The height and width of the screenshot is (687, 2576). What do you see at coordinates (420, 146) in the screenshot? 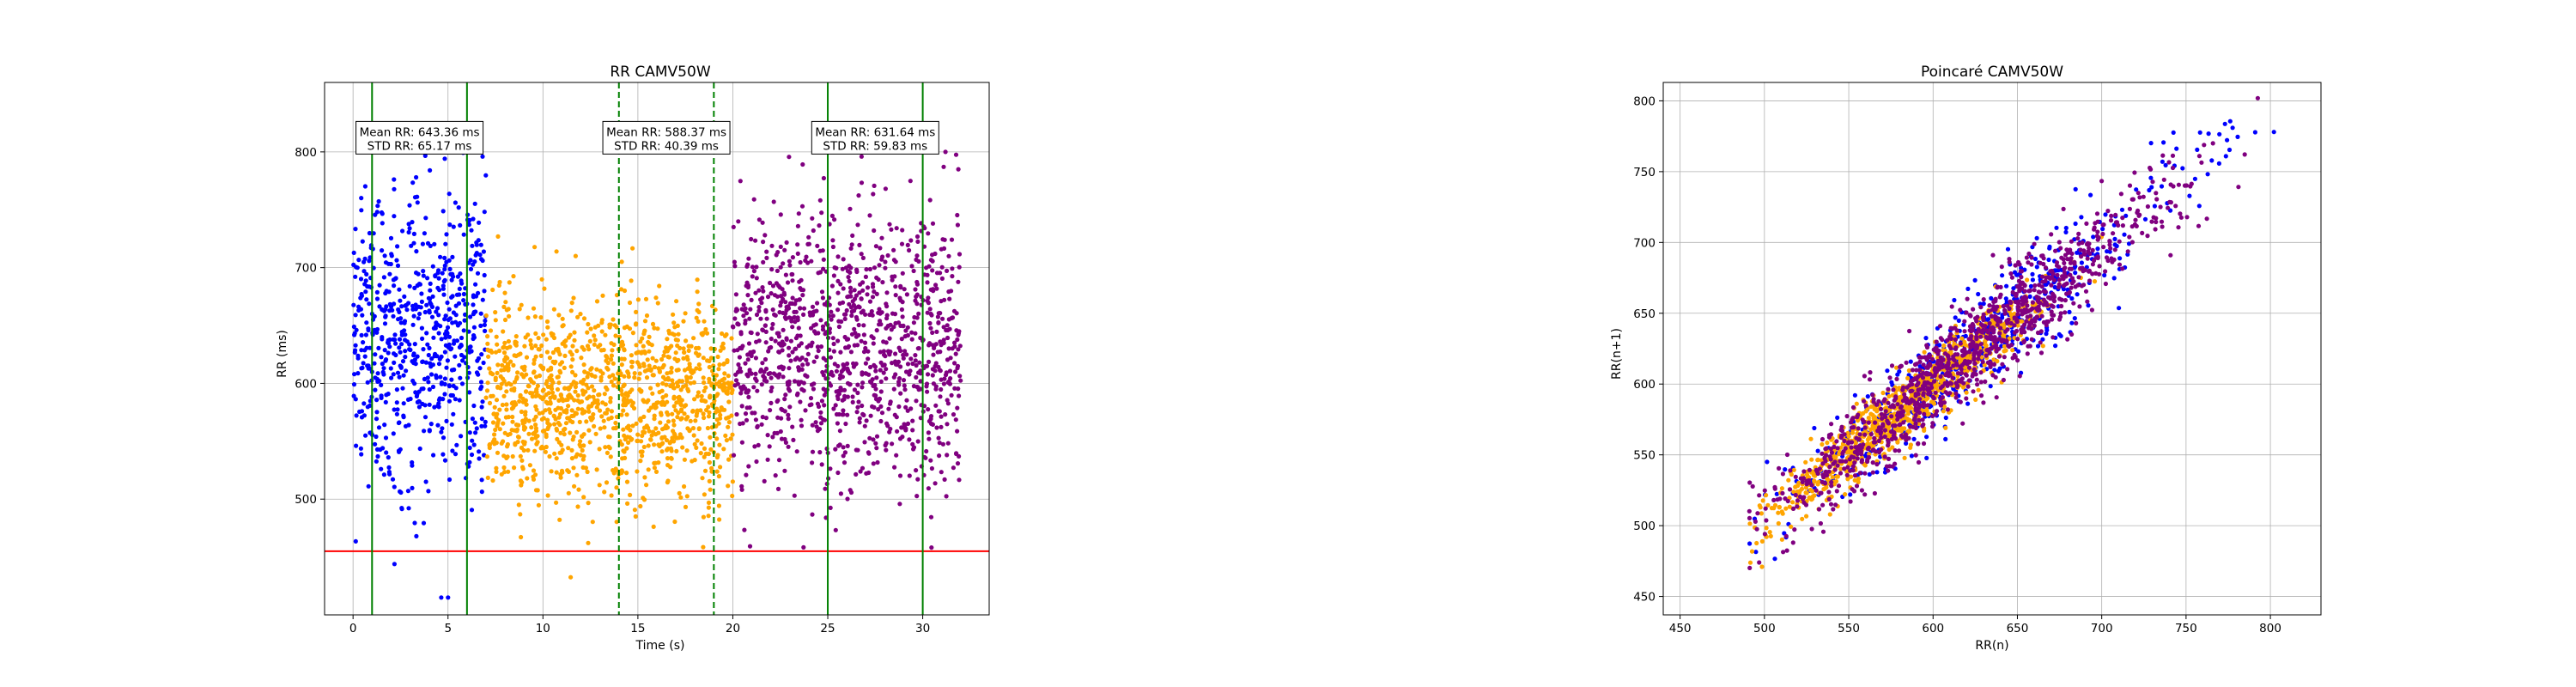
I see `stats-std-text: STD RR: 65.17 ms` at bounding box center [420, 146].